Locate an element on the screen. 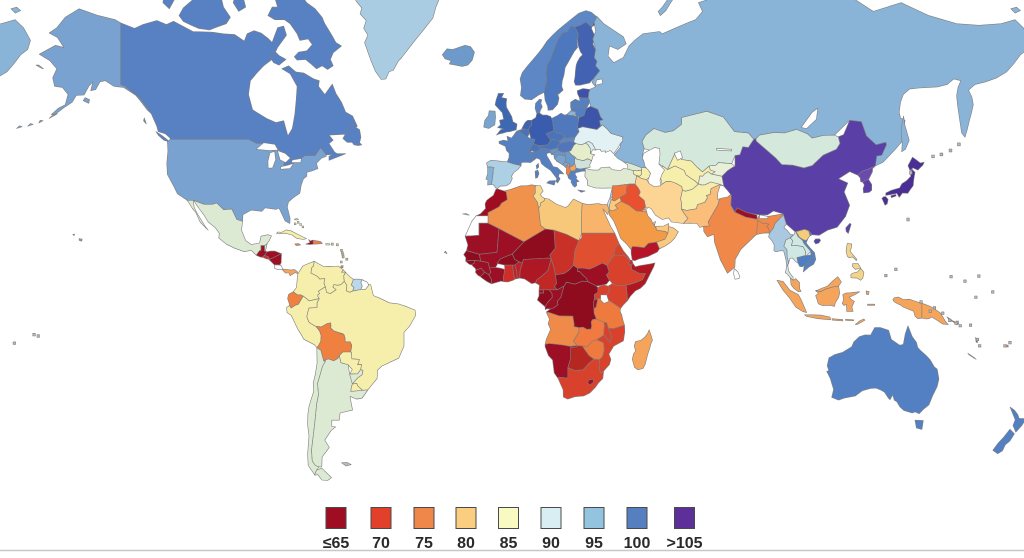  svg-text: 80 is located at coordinates (466, 543).